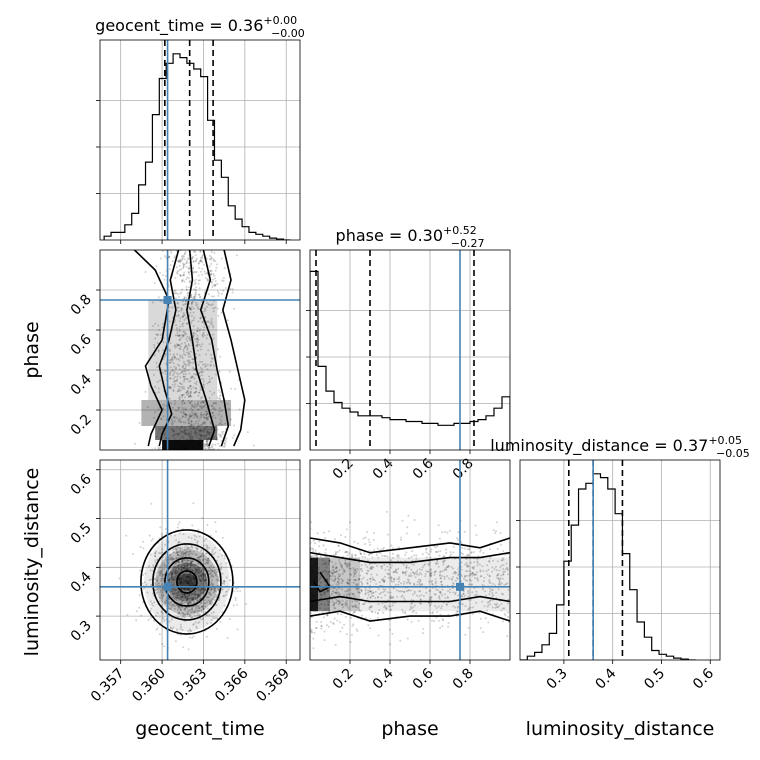  What do you see at coordinates (191, 686) in the screenshot?
I see `x-tick-label: 0.363` at bounding box center [191, 686].